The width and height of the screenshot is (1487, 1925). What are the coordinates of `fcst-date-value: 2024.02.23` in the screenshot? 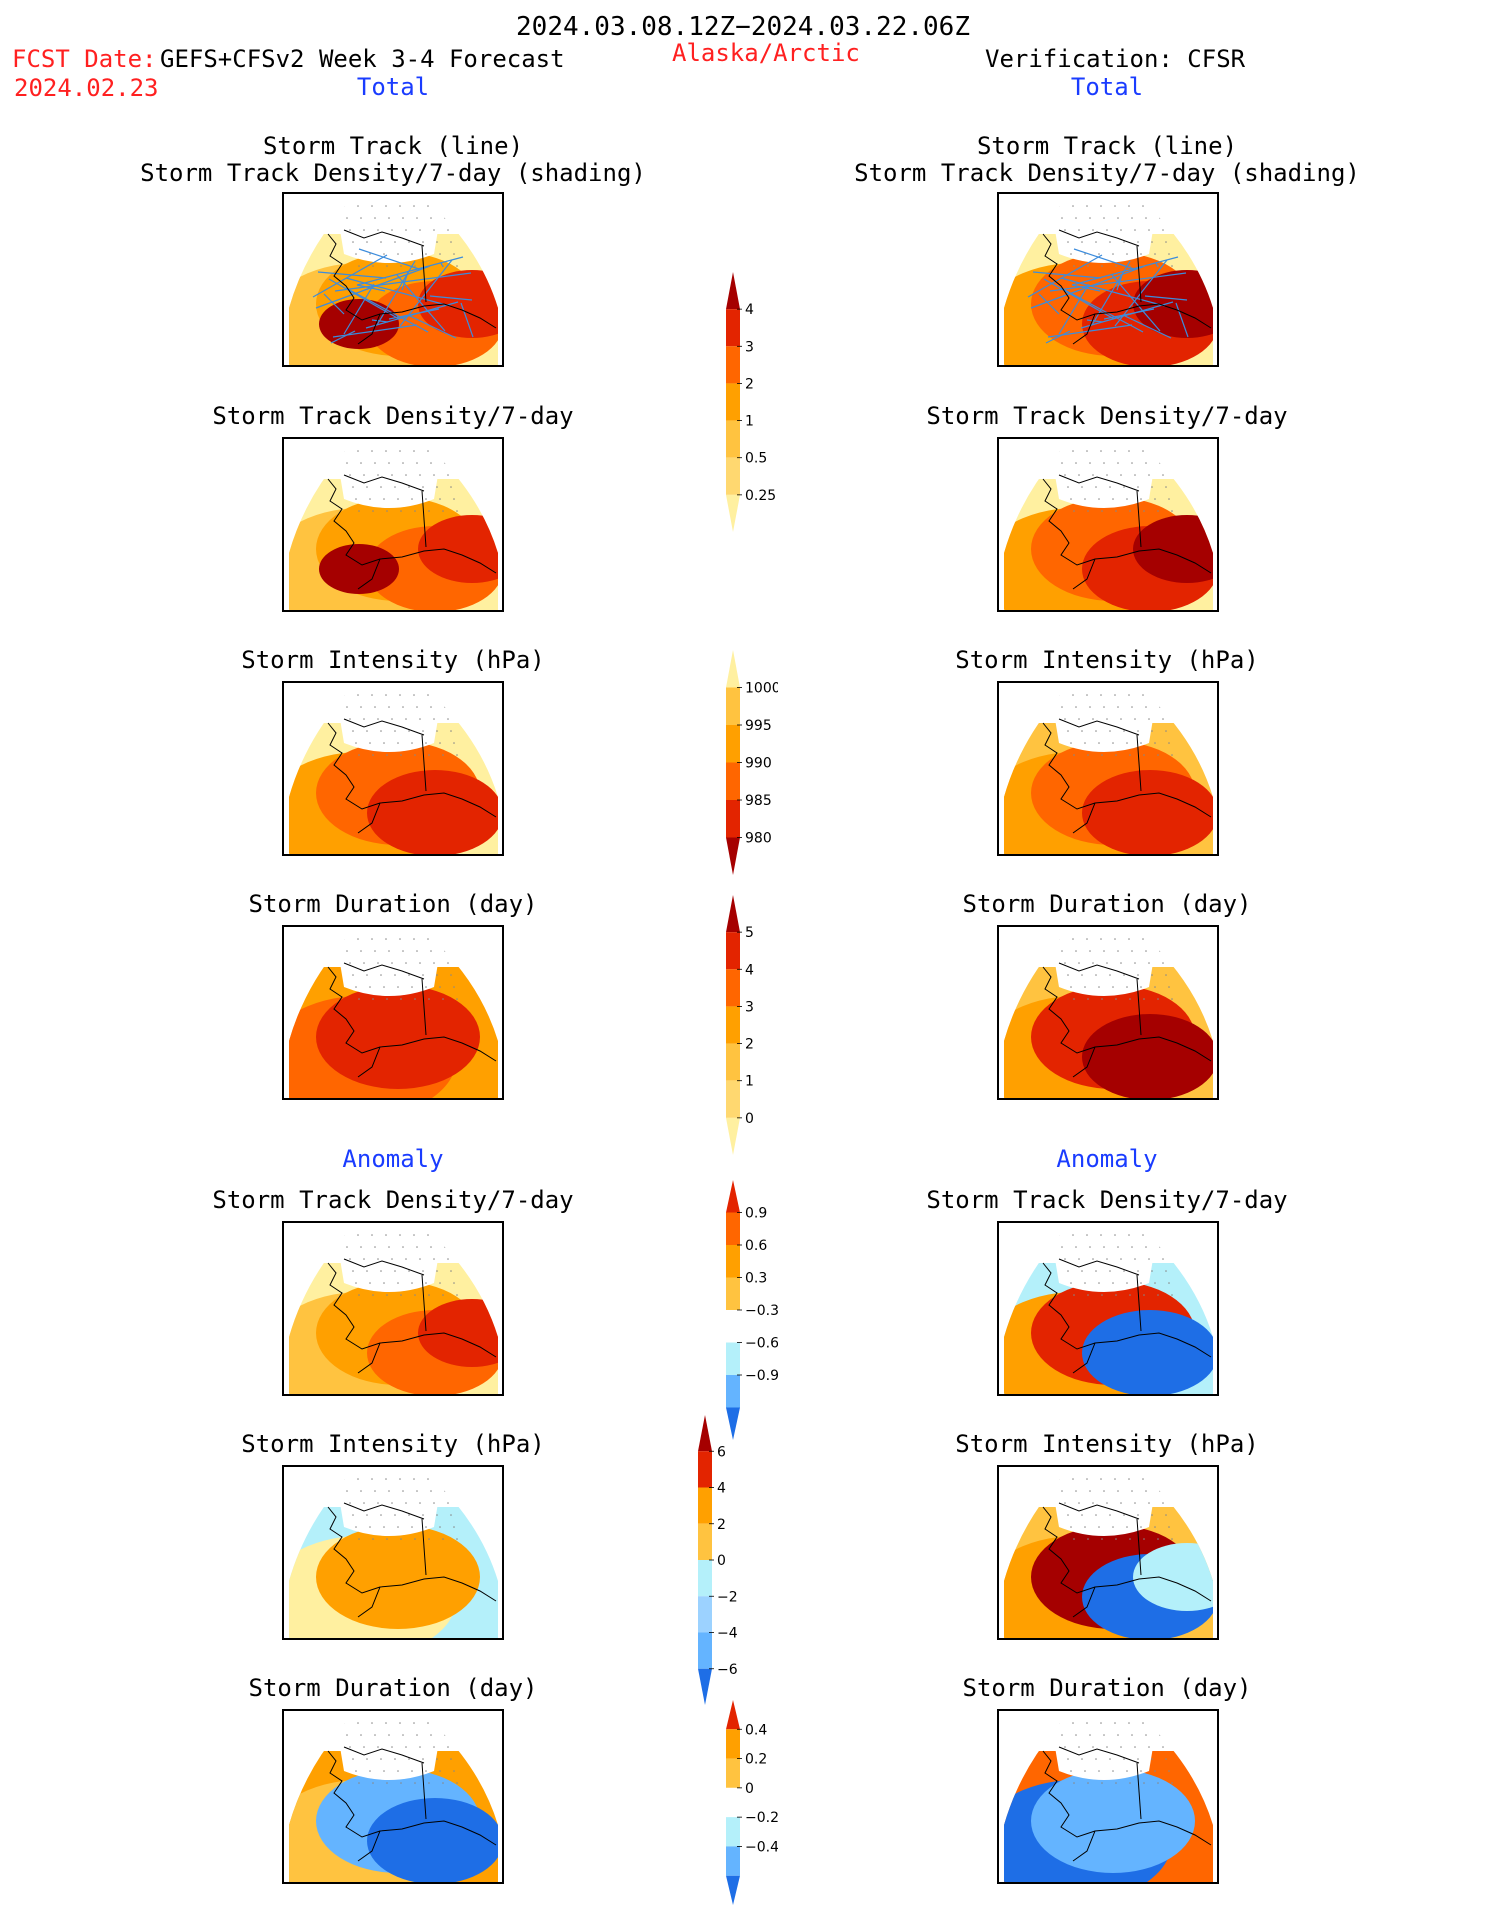 It's located at (86, 88).